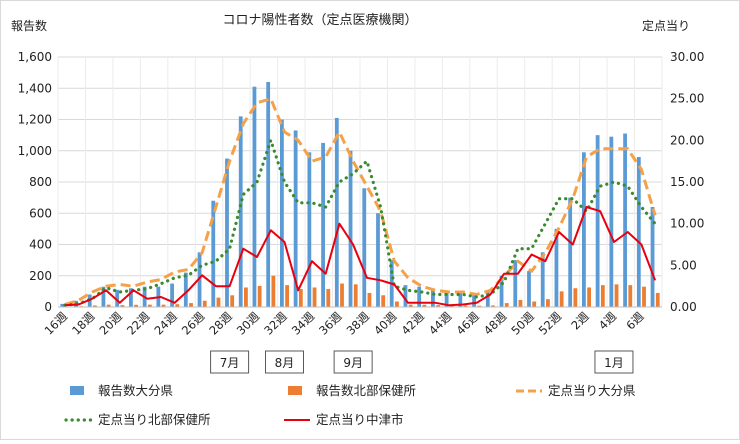  Describe the element at coordinates (29, 25) in the screenshot. I see `left-axis-label: 報告数` at that location.